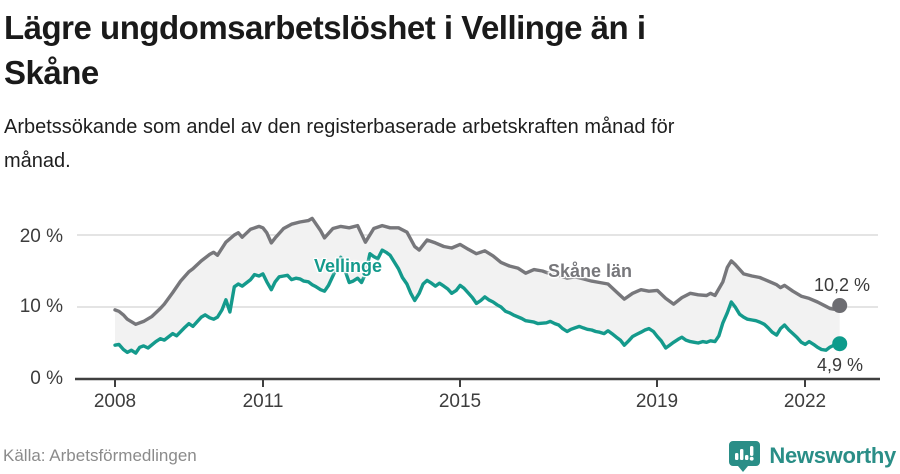 The image size is (900, 474). Describe the element at coordinates (460, 401) in the screenshot. I see `x-axis-label-2015: 2015` at that location.